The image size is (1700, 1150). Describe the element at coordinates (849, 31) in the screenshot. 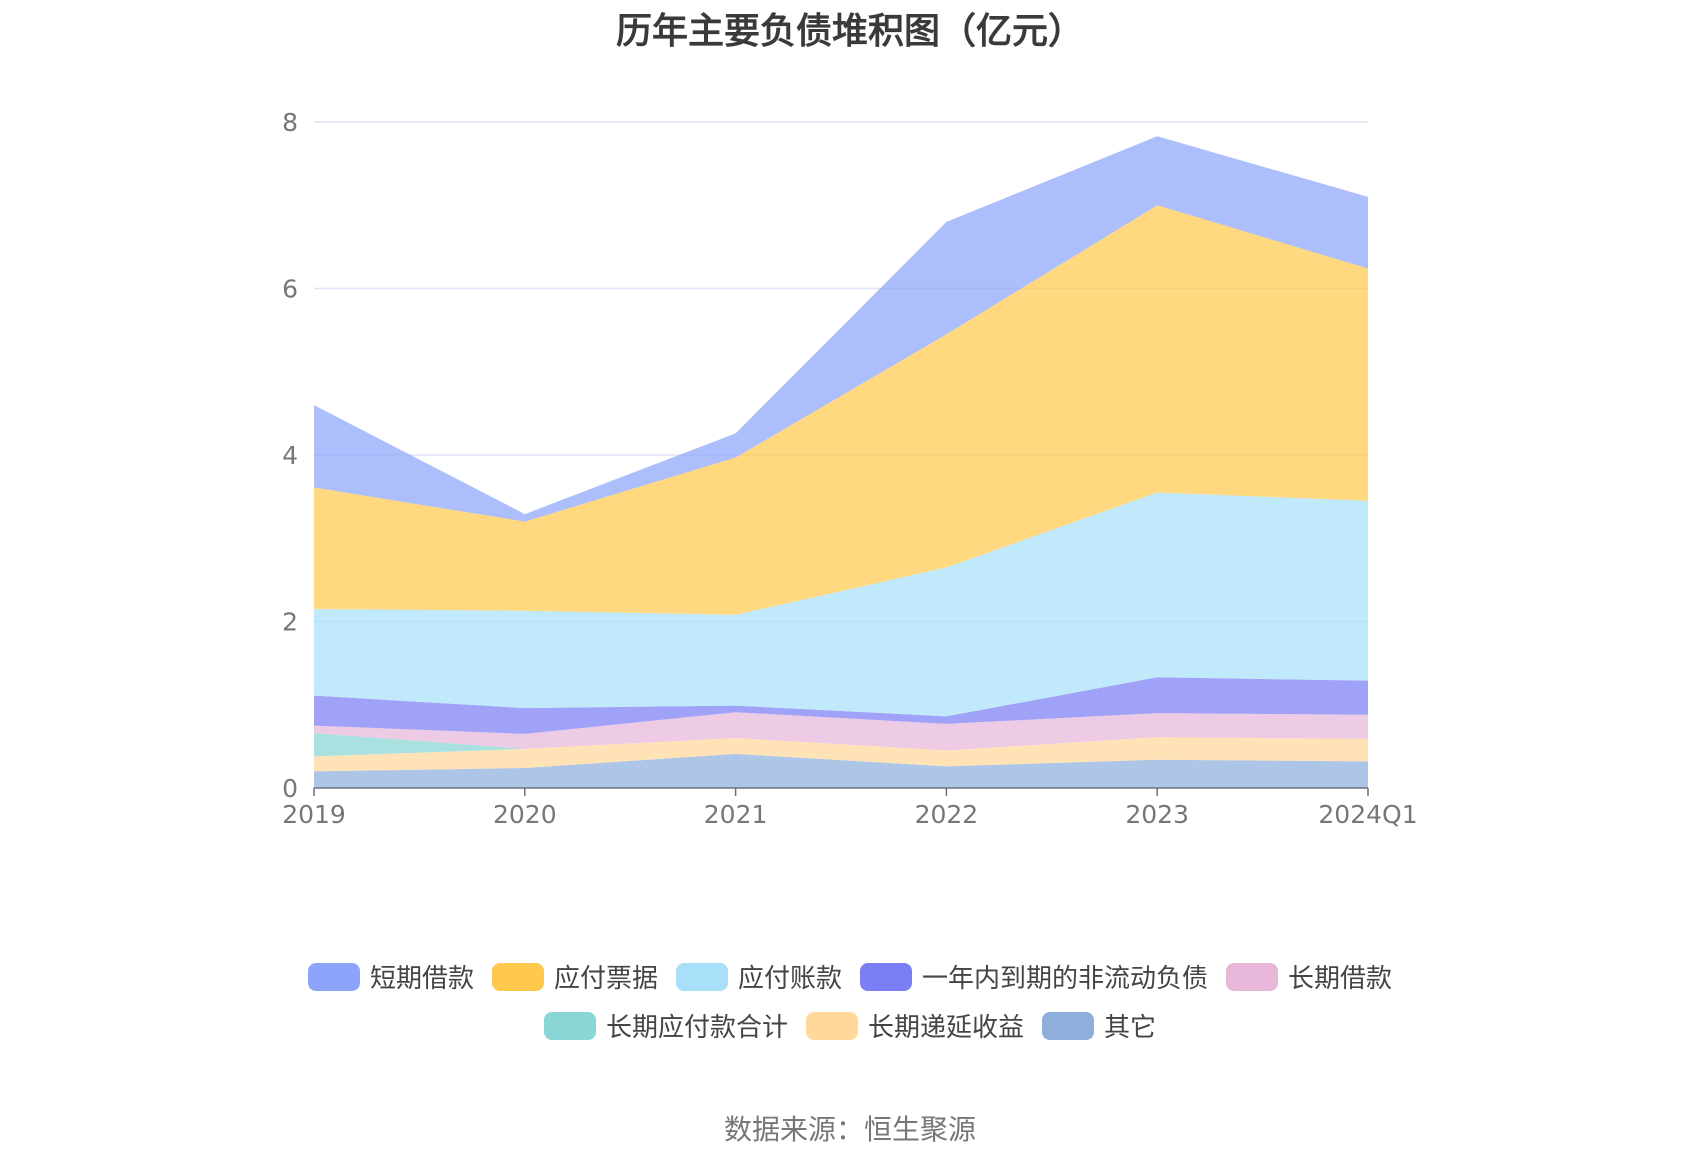

I see `chart-title: 历年主要负债堆积图（亿元）` at that location.